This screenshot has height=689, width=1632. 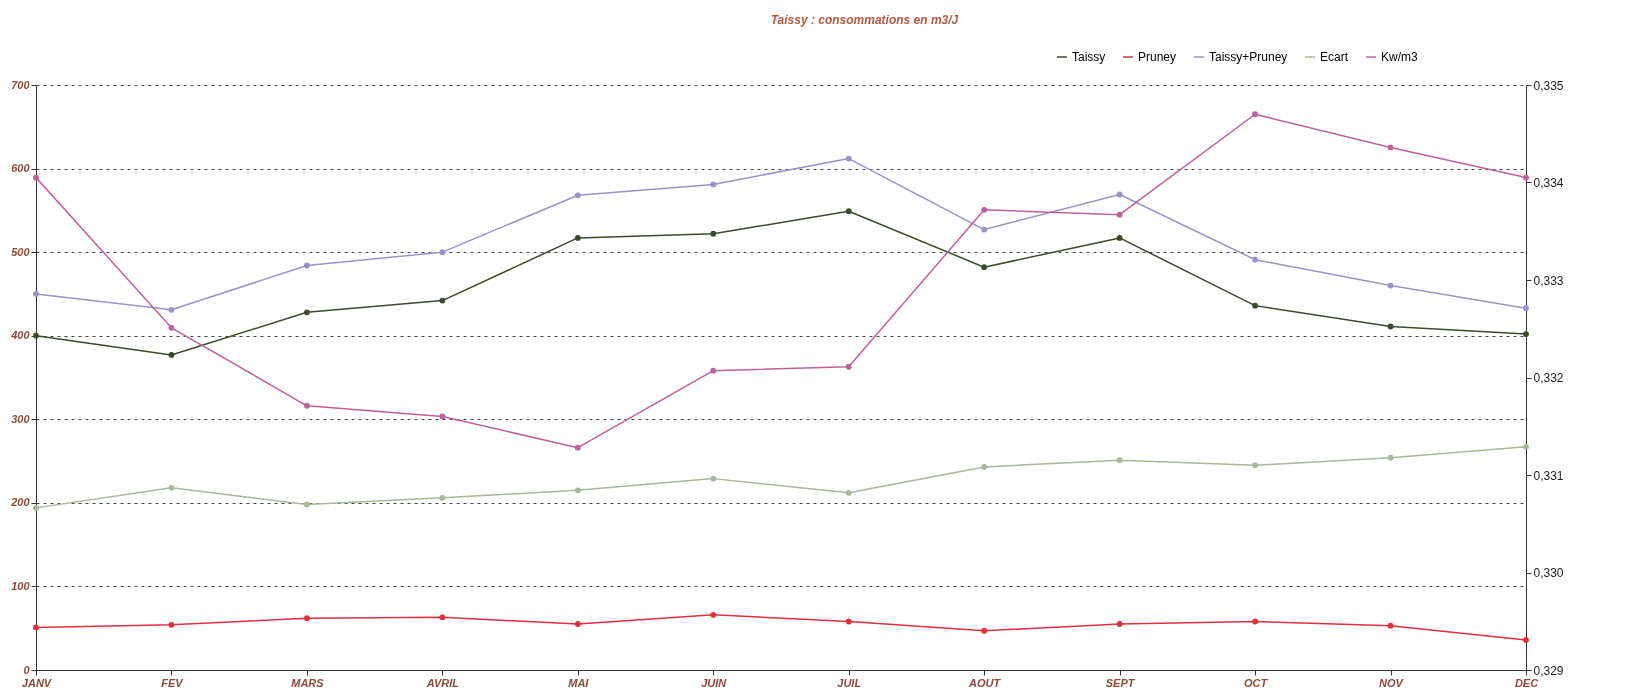 I want to click on x-tick-label: DEC, so click(x=1527, y=682).